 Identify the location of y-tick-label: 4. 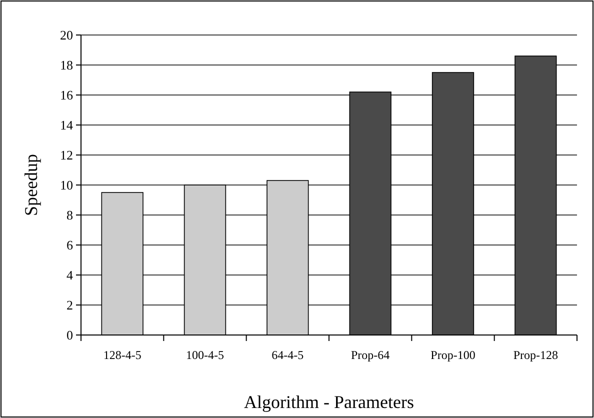
(70, 275).